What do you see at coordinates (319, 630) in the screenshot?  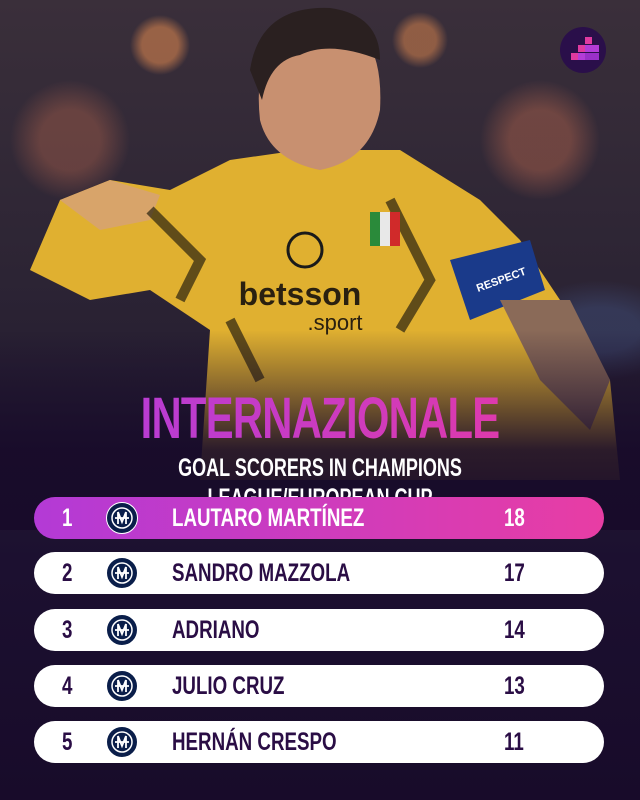 I see `scorer-row: 3 ADRIANO 14` at bounding box center [319, 630].